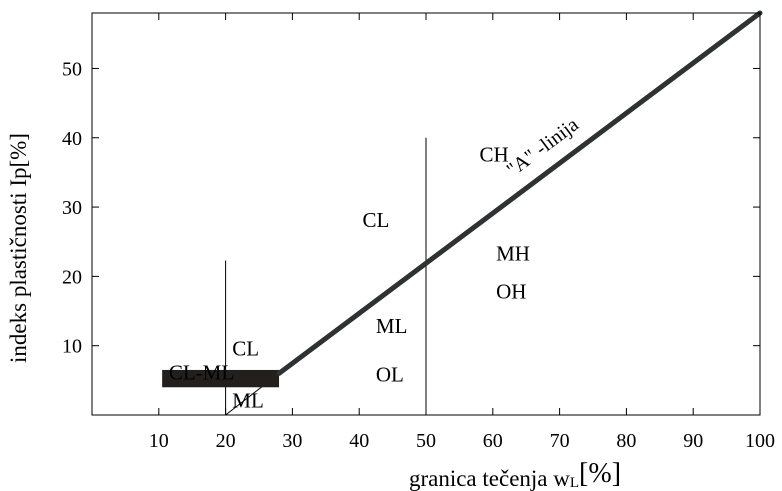  I want to click on x-tick-label: 90, so click(693, 441).